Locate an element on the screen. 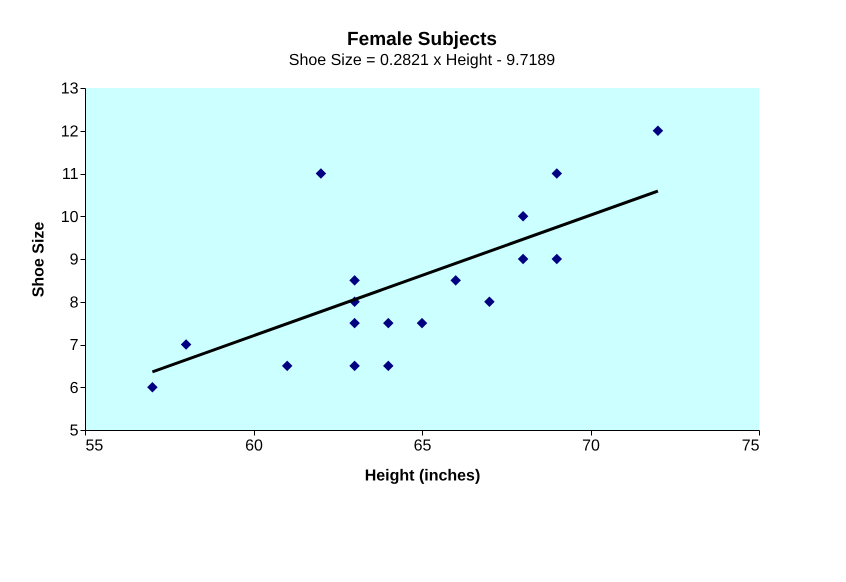 Image resolution: width=846 pixels, height=582 pixels. x-tick-label: 55 is located at coordinates (95, 446).